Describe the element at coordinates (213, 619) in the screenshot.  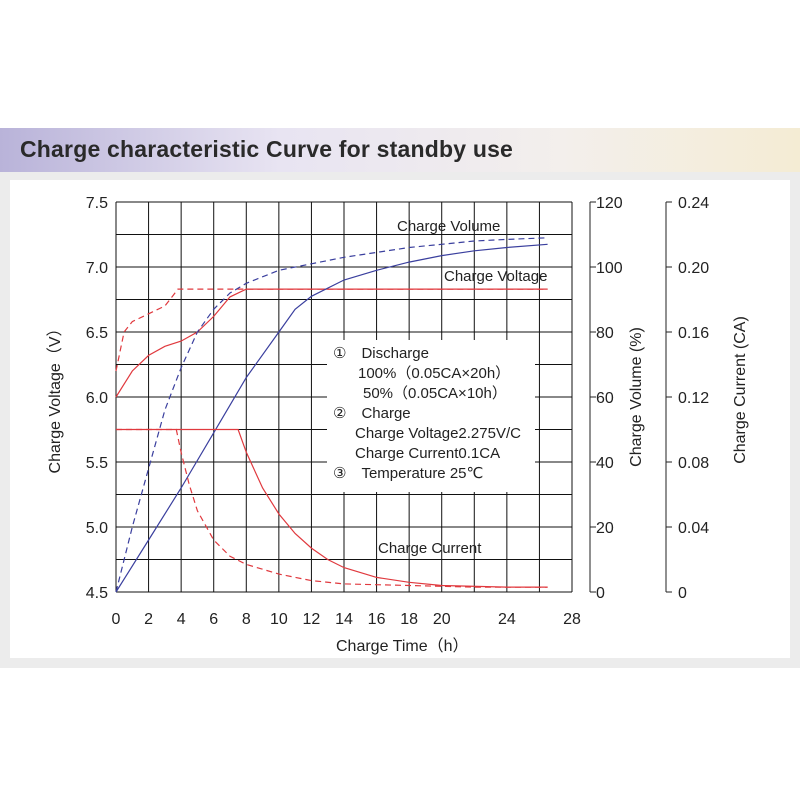
I see `x-tick-label: 6` at that location.